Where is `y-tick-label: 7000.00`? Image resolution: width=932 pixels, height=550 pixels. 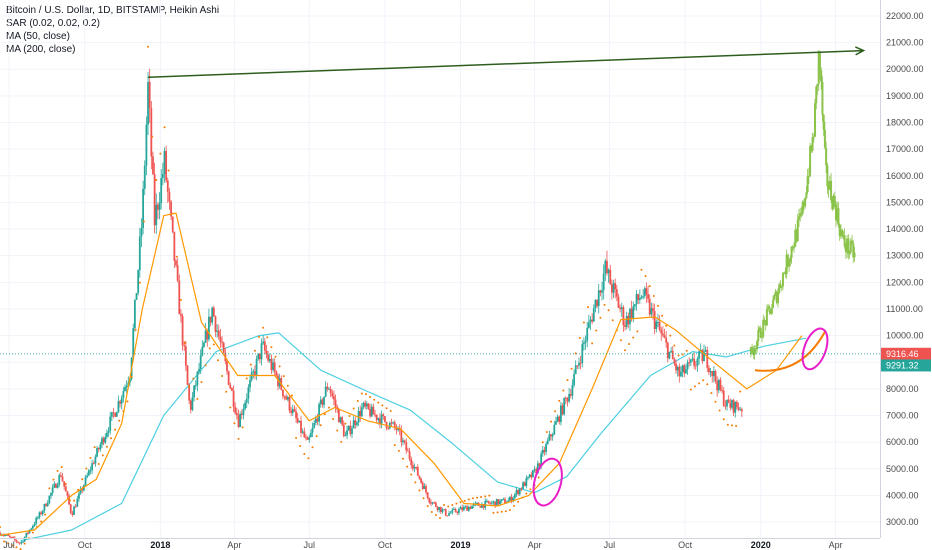
y-tick-label: 7000.00 is located at coordinates (902, 415).